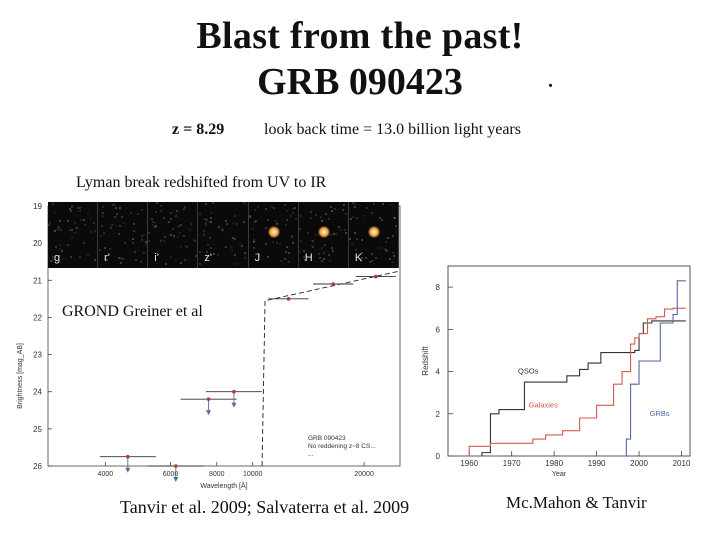  I want to click on stamp-band-label: g, so click(57, 258).